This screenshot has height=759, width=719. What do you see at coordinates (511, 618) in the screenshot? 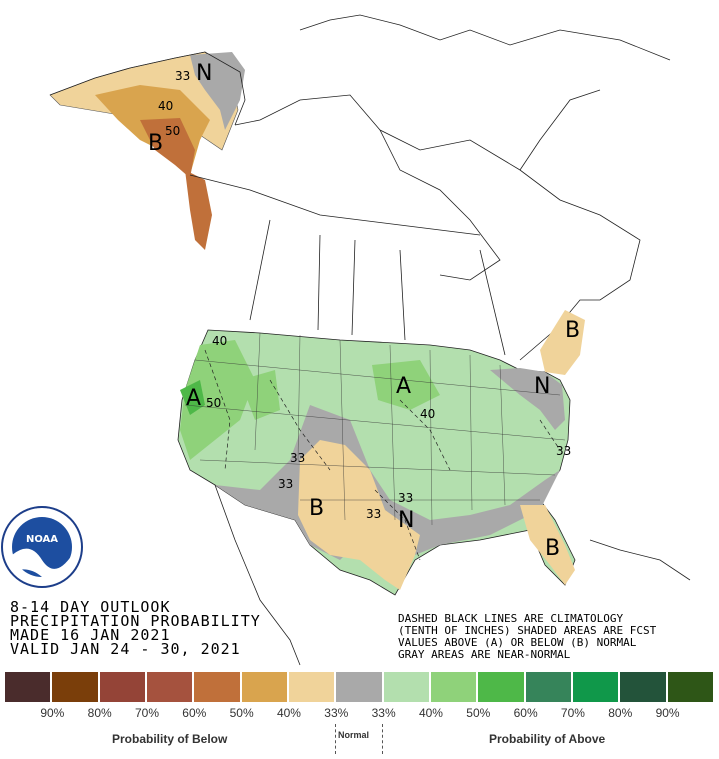
I see `disclaimer-line-1: DASHED BLACK LINES ARE CLIMATOLOGY` at bounding box center [511, 618].